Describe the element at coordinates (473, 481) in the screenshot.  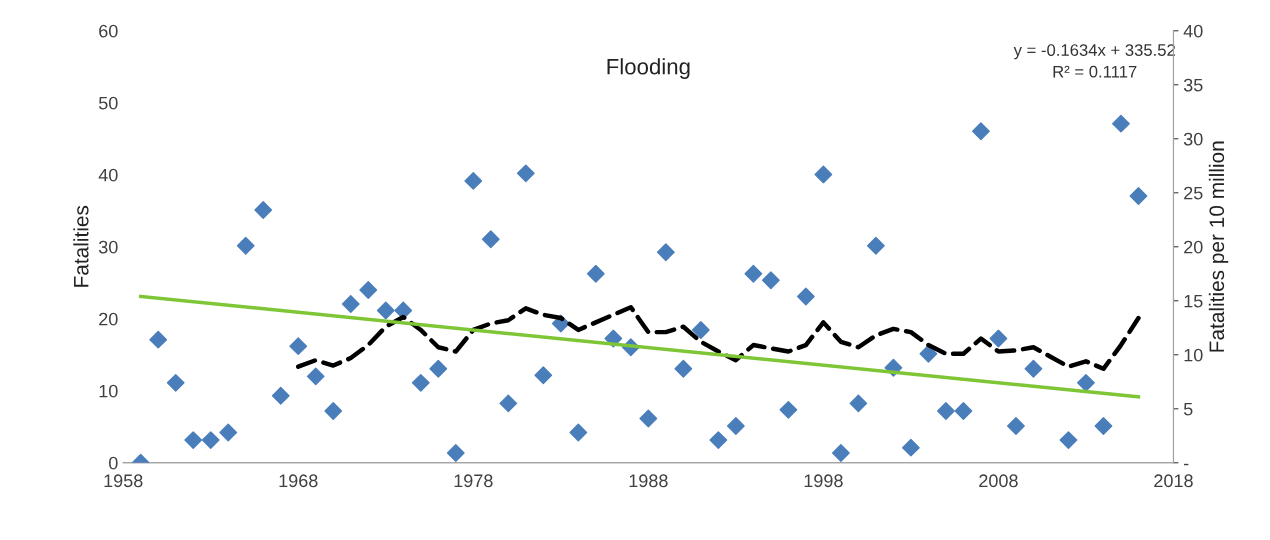
I see `x-tick-label: 1978` at that location.